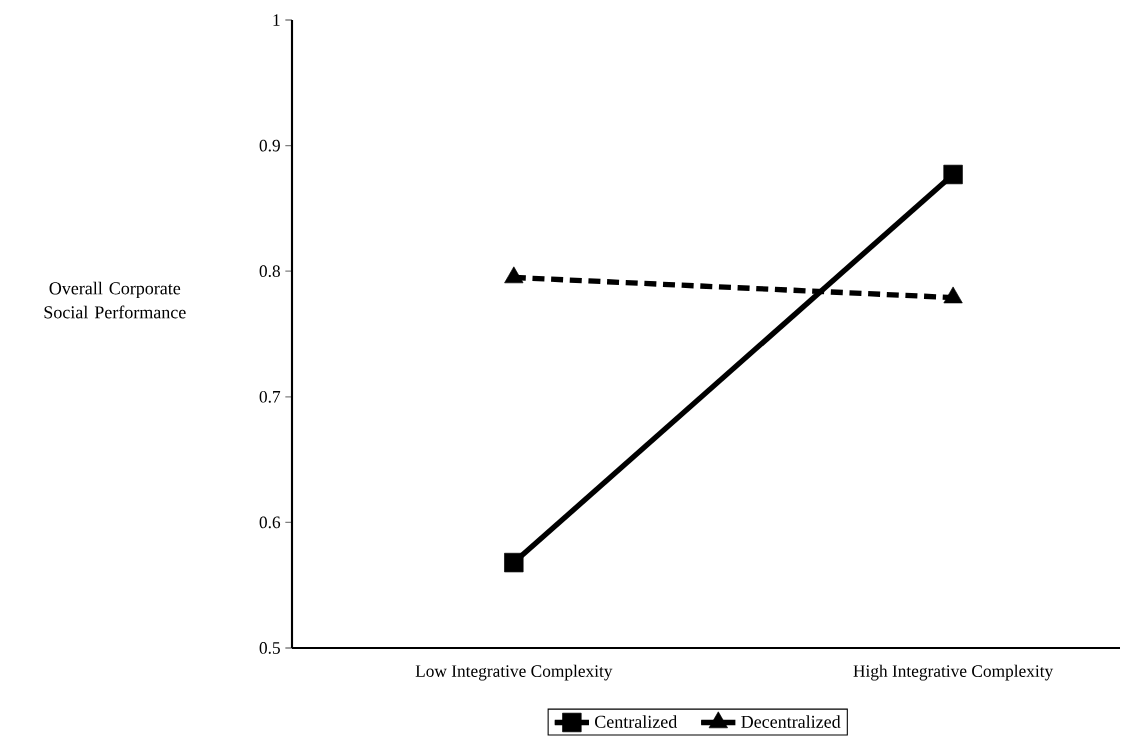 The height and width of the screenshot is (744, 1125). I want to click on y-tick-label: 0.8, so click(269, 271).